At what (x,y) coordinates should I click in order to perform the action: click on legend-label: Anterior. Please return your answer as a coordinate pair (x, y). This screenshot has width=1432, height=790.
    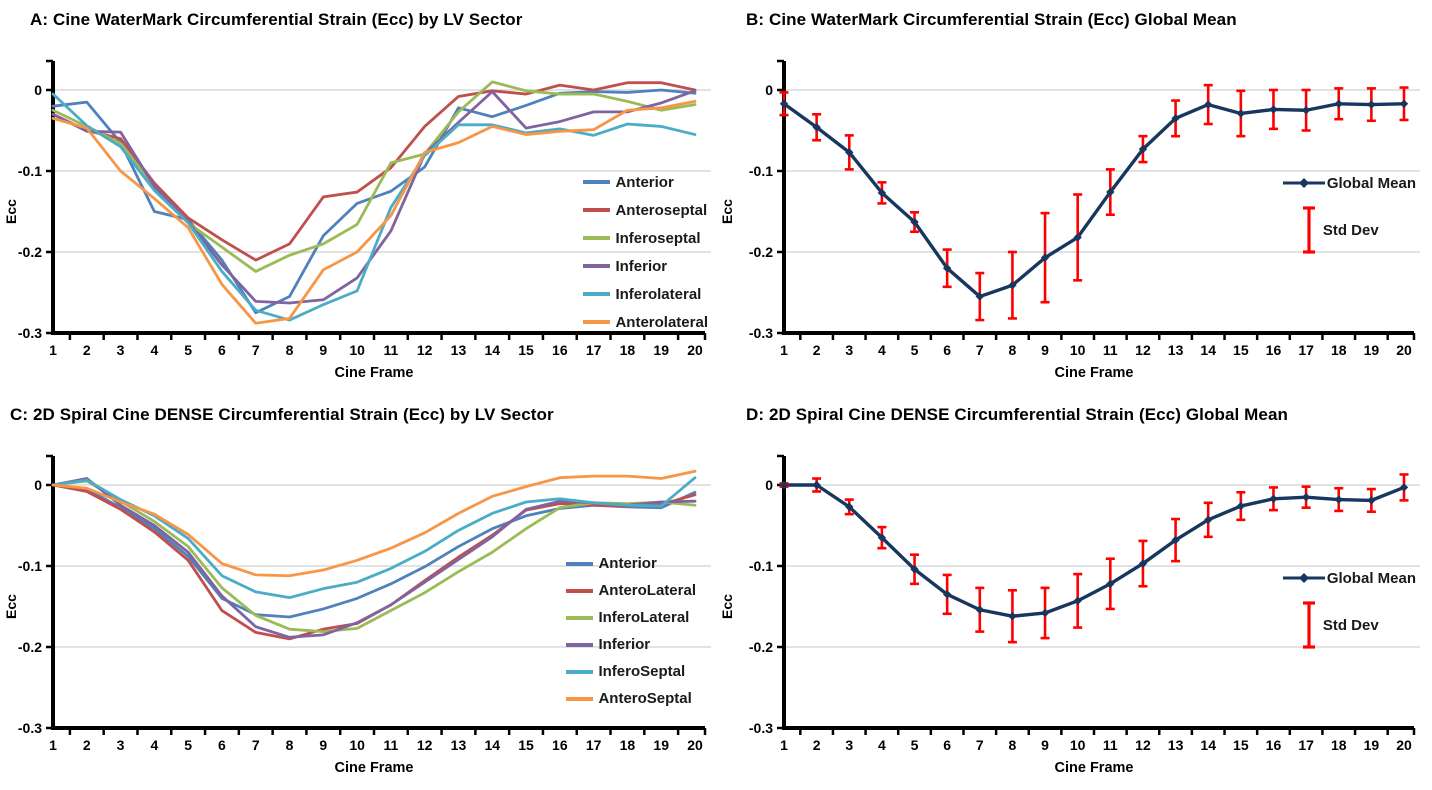
    Looking at the image, I should click on (627, 563).